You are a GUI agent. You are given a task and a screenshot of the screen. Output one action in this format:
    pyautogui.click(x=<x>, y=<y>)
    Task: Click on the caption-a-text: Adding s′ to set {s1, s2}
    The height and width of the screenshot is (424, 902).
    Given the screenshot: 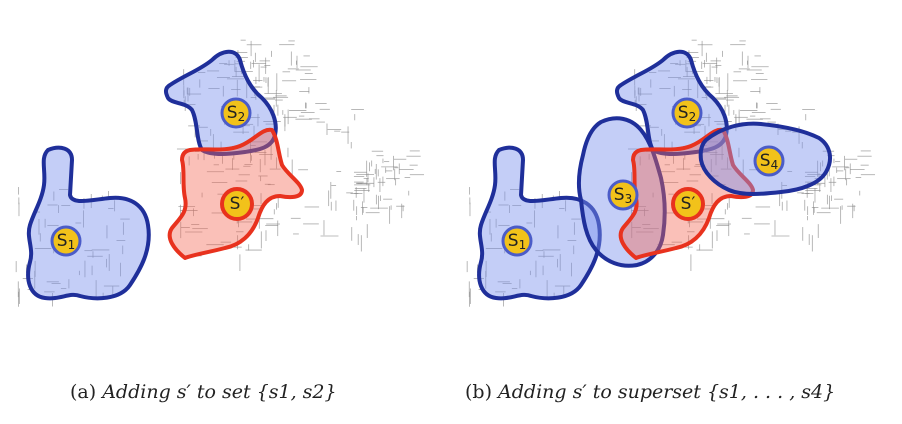 What is the action you would take?
    pyautogui.click(x=219, y=392)
    